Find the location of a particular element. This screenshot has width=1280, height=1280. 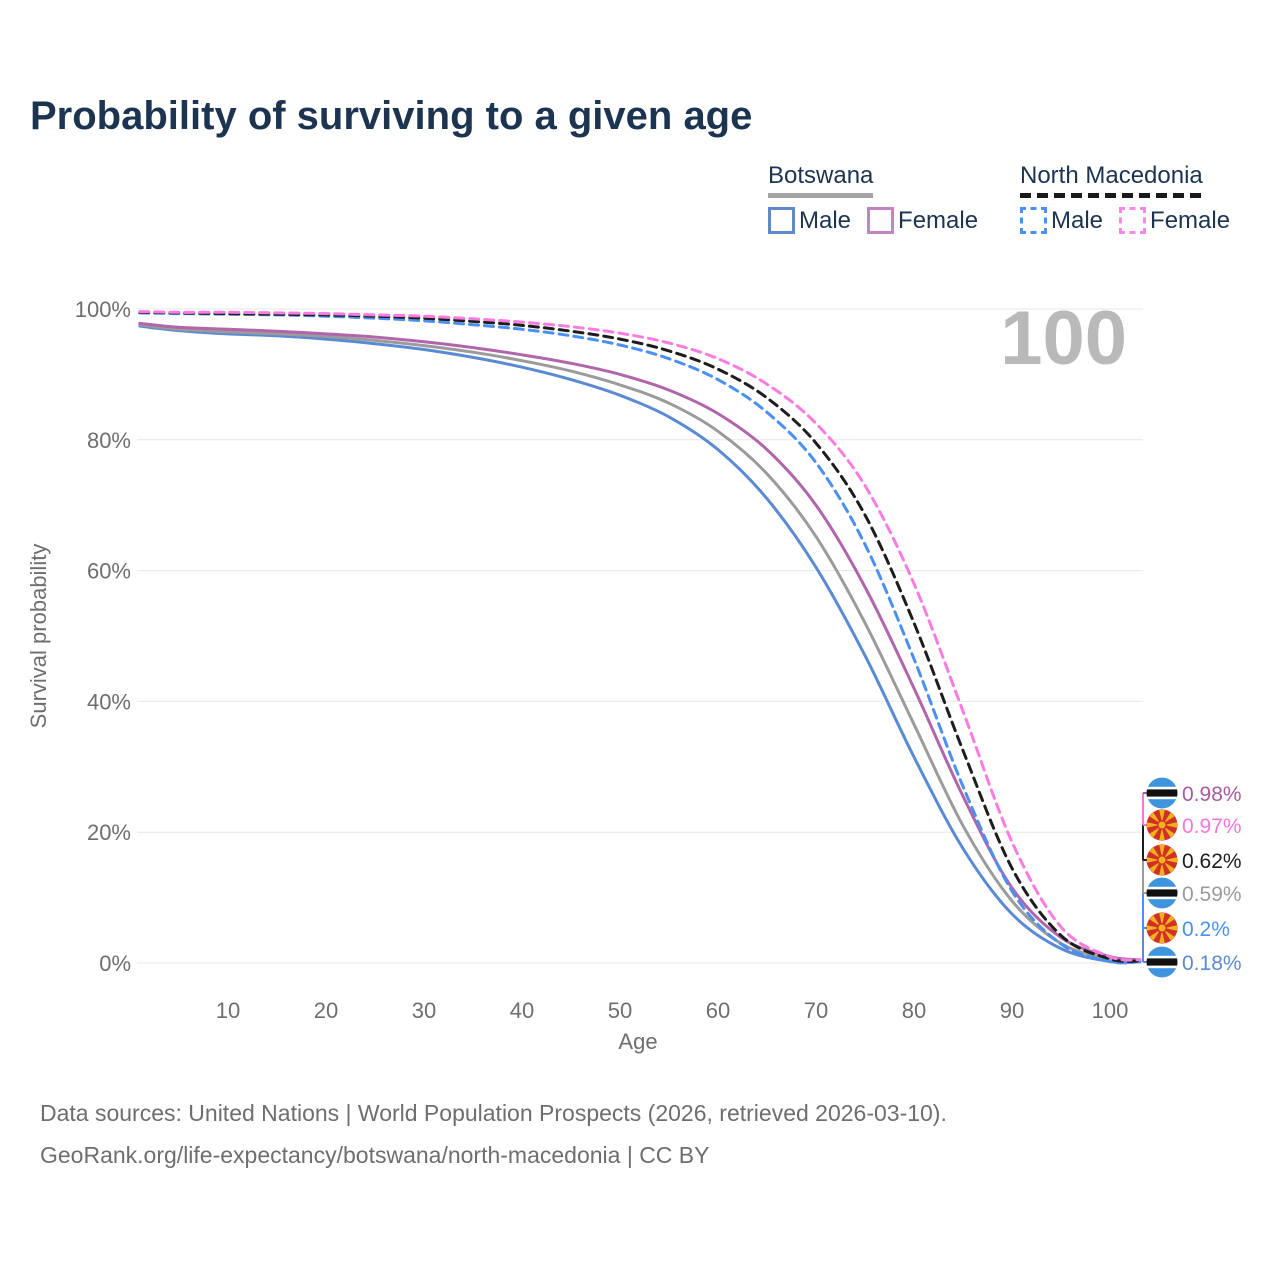

y-tick-label: 100% is located at coordinates (103, 309).